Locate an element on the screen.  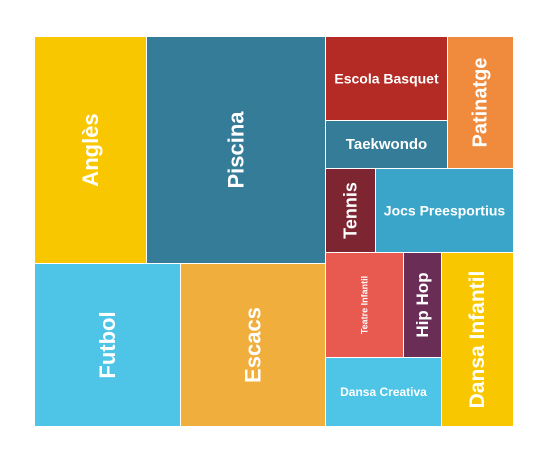
treemap-label-piscina: Piscina is located at coordinates (236, 150).